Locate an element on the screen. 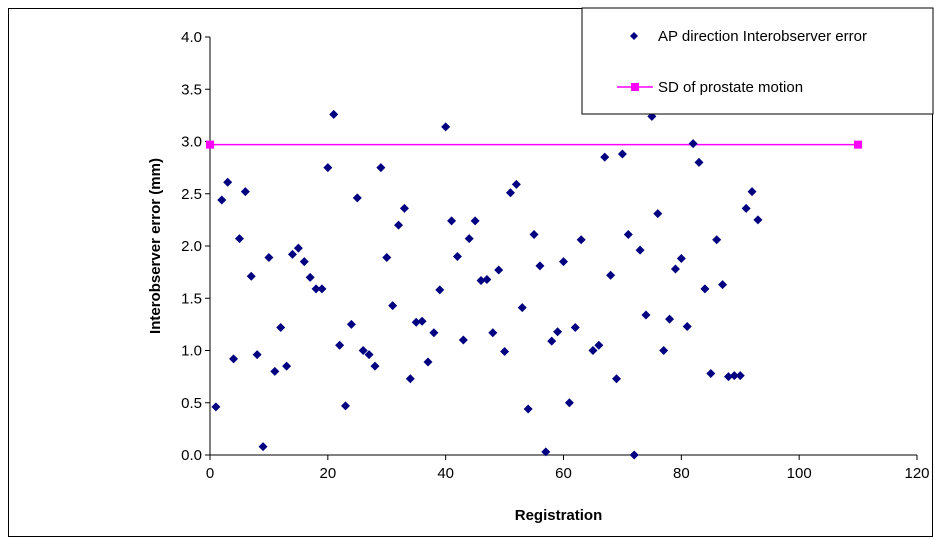  y-tick-label: 1.5 is located at coordinates (191, 298).